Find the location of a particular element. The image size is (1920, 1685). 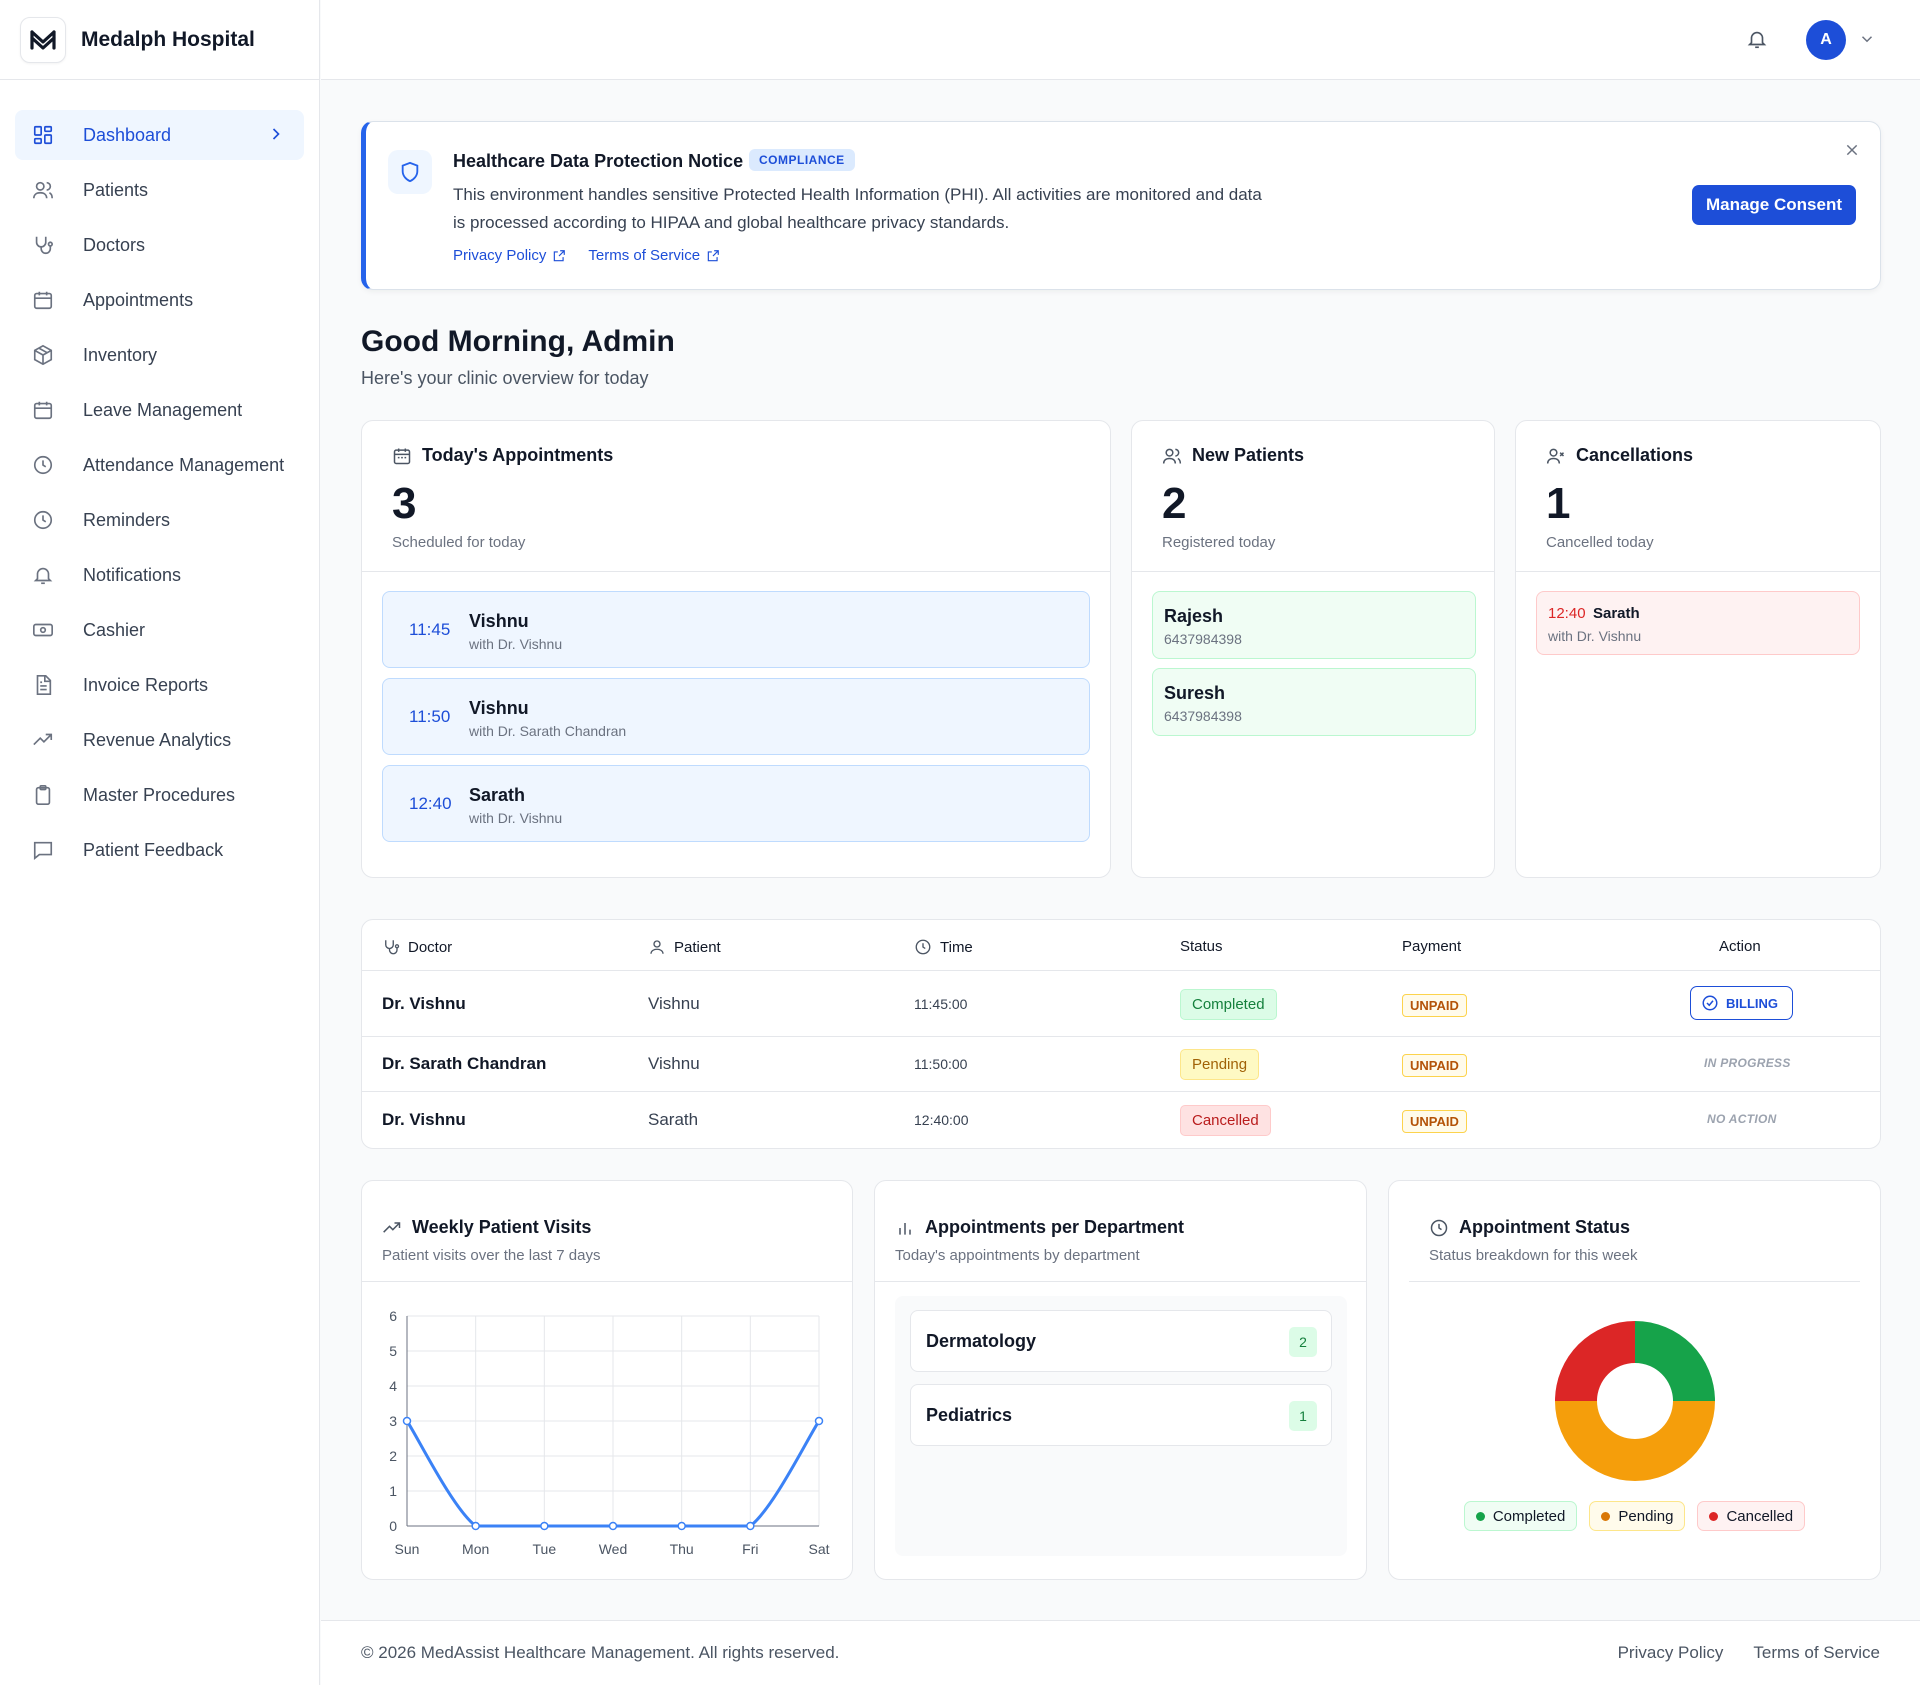

close-icon is located at coordinates (1852, 152).